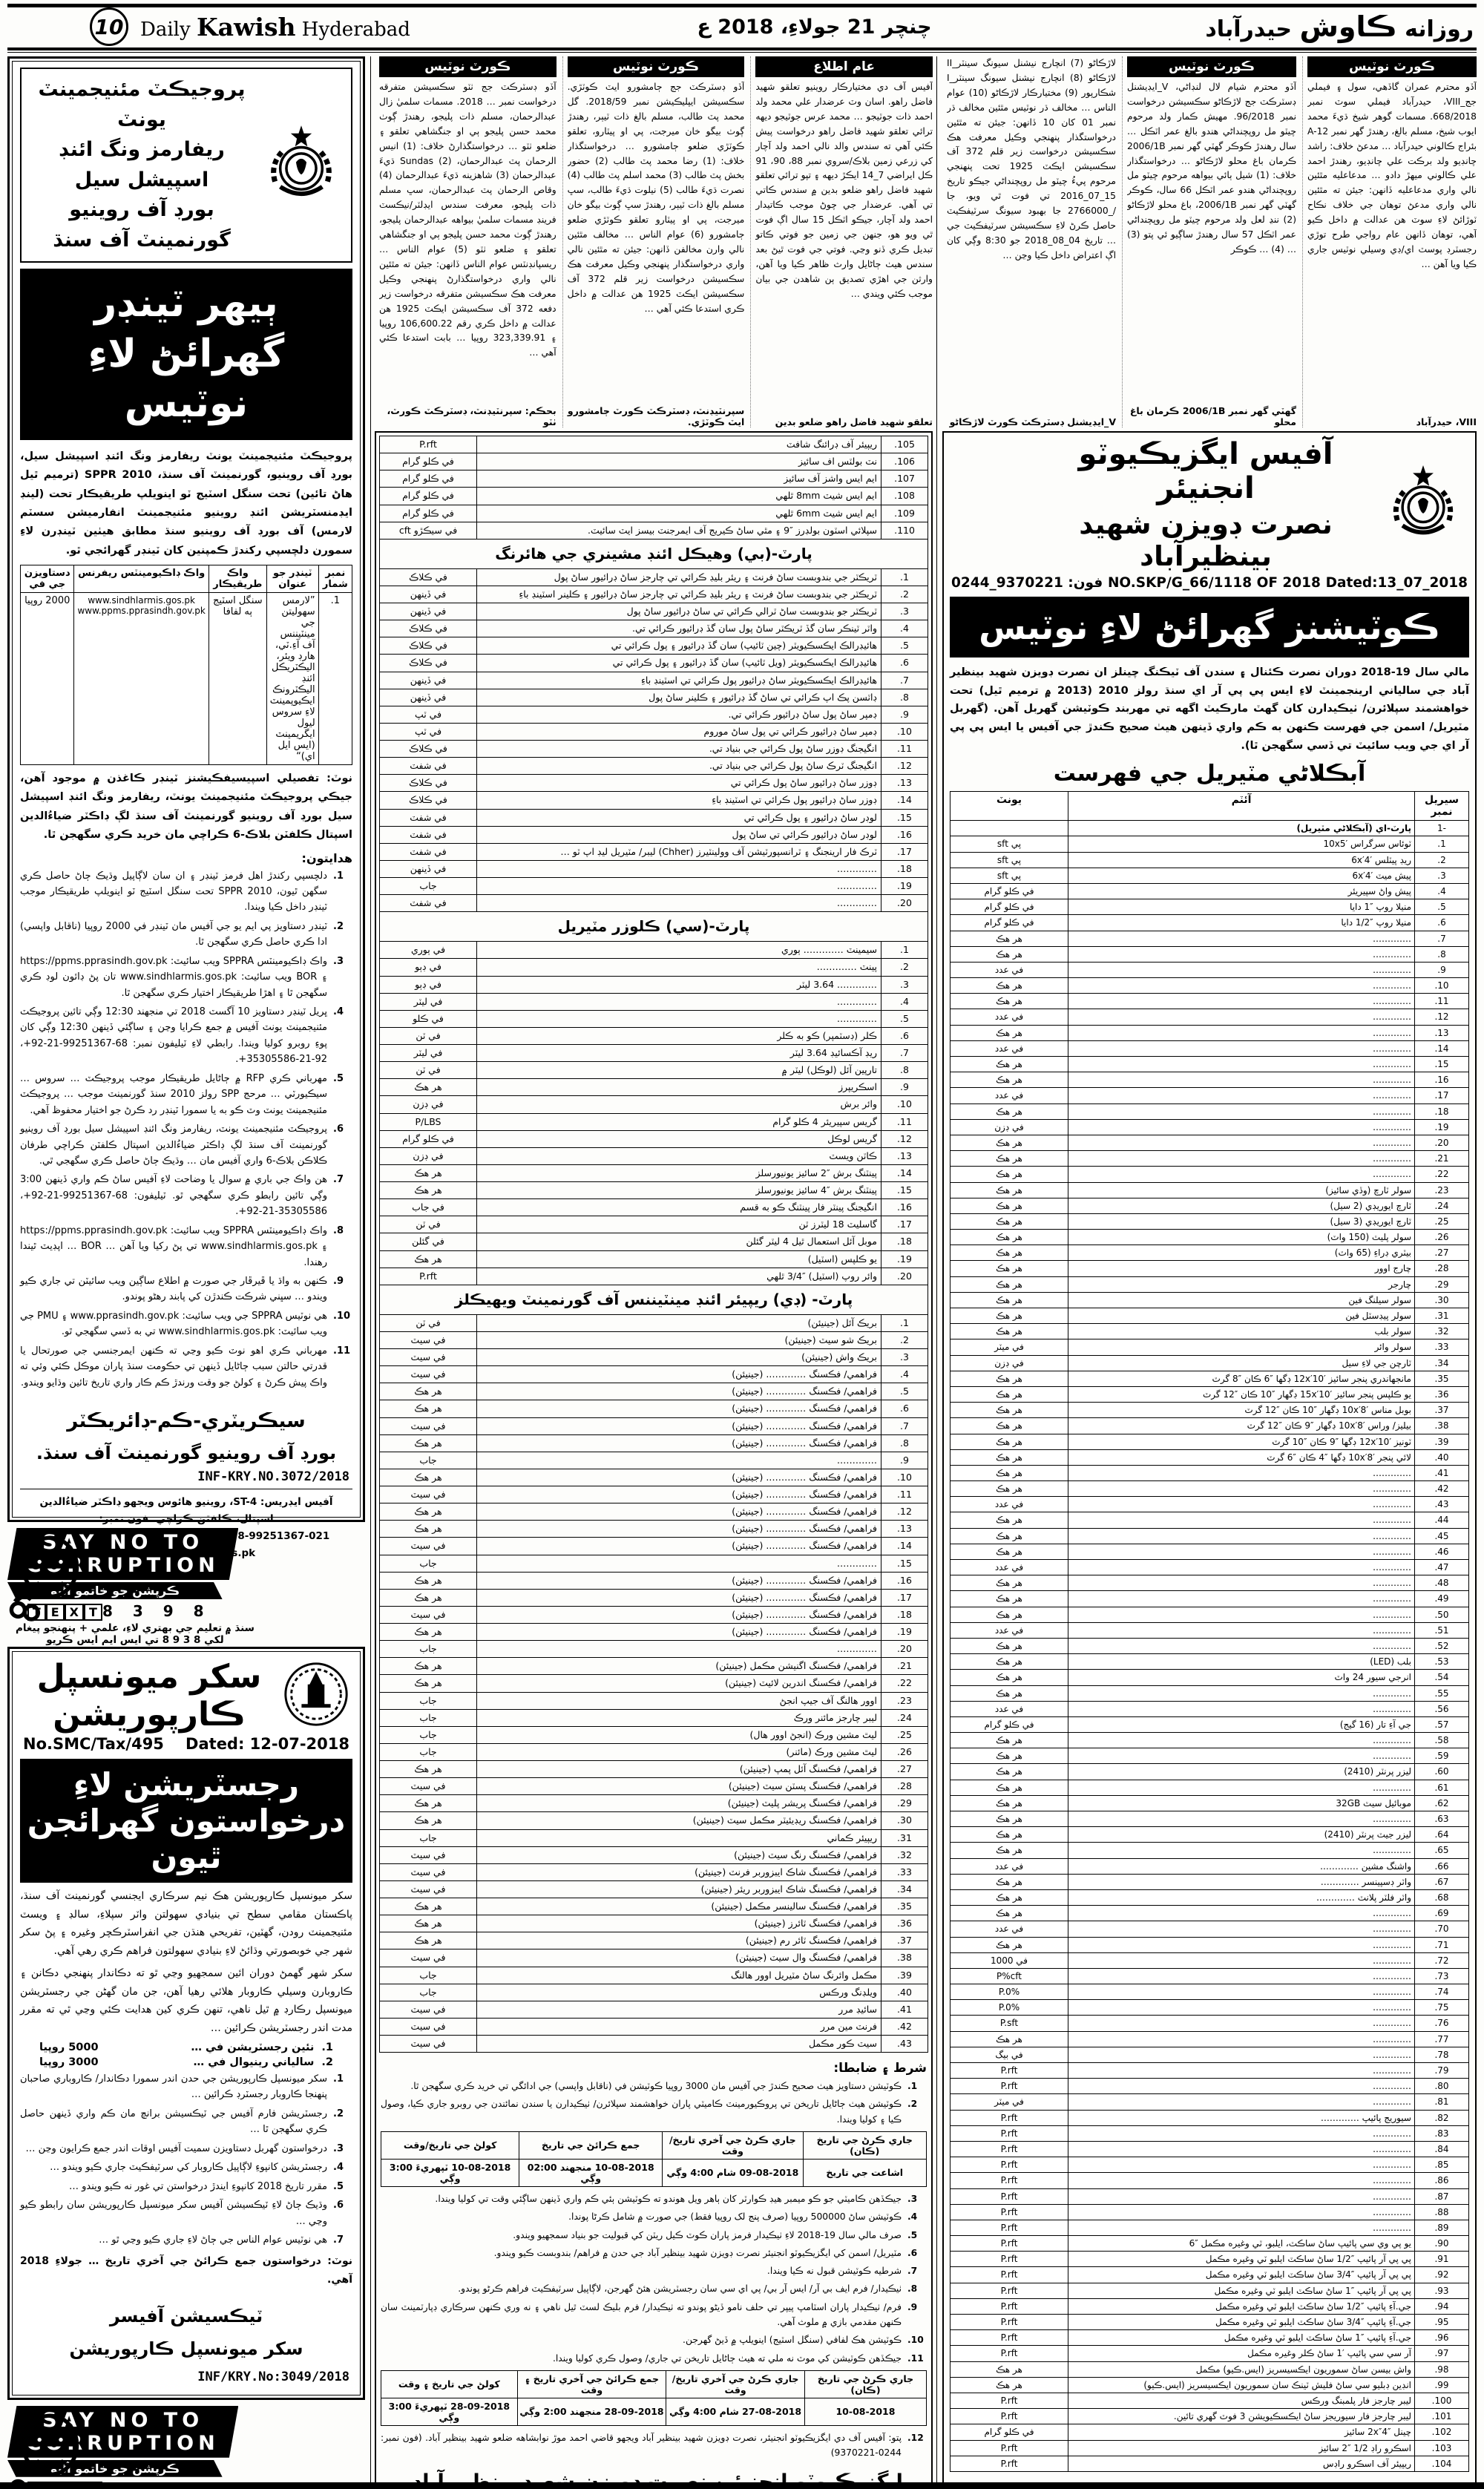 Image resolution: width=1484 pixels, height=2489 pixels. Describe the element at coordinates (1209, 1787) in the screenshot. I see `table-row: 61.…………. هر هڪ` at that location.